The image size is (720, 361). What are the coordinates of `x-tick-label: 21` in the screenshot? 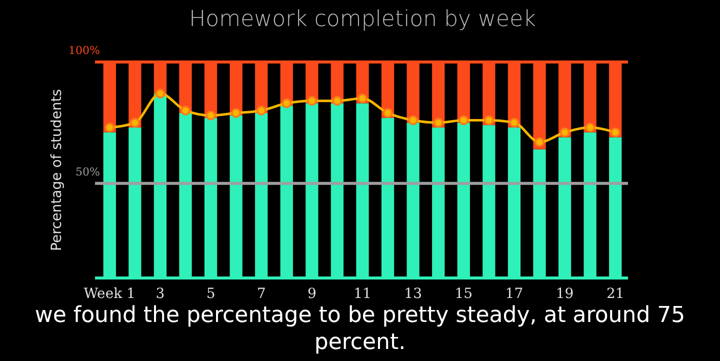 It's located at (615, 294).